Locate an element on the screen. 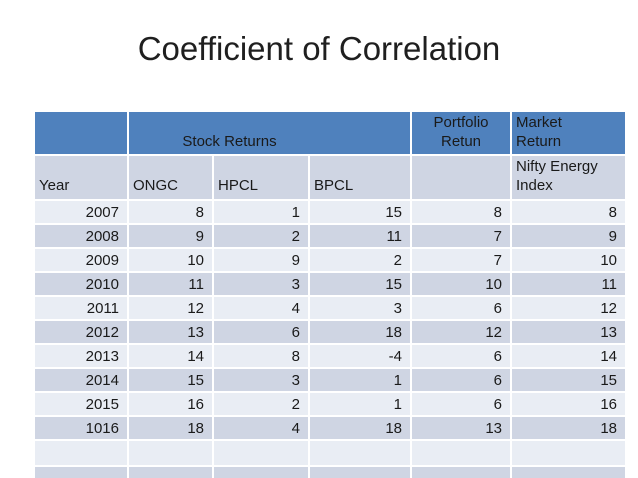  table-row: 2014 15 3 1 6 15 is located at coordinates (330, 380).